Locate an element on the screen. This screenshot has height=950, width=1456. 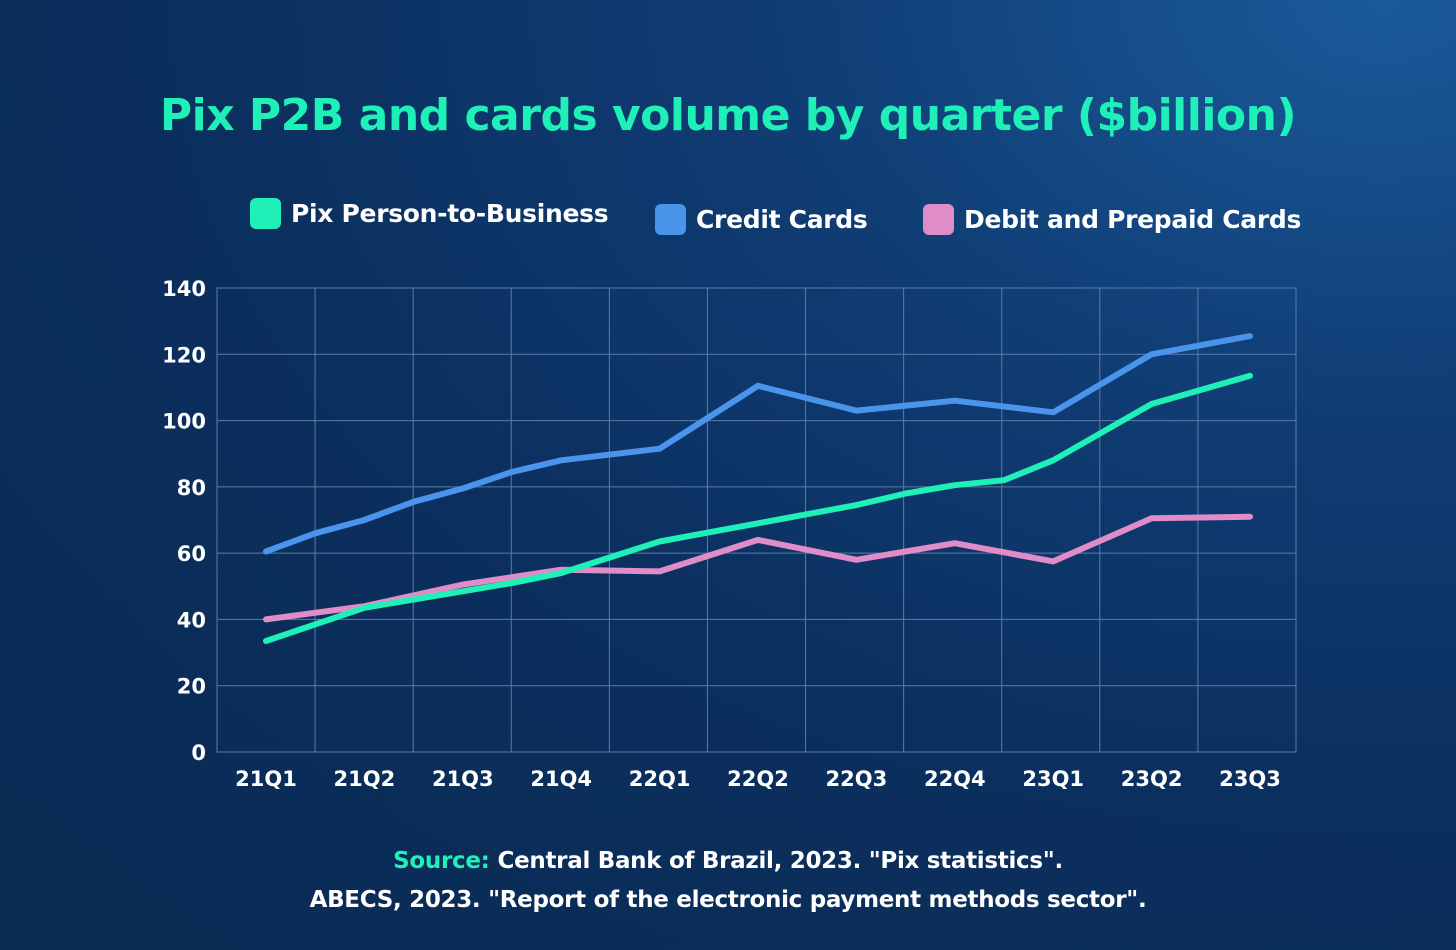
x-tick-label: 22Q1 is located at coordinates (660, 779).